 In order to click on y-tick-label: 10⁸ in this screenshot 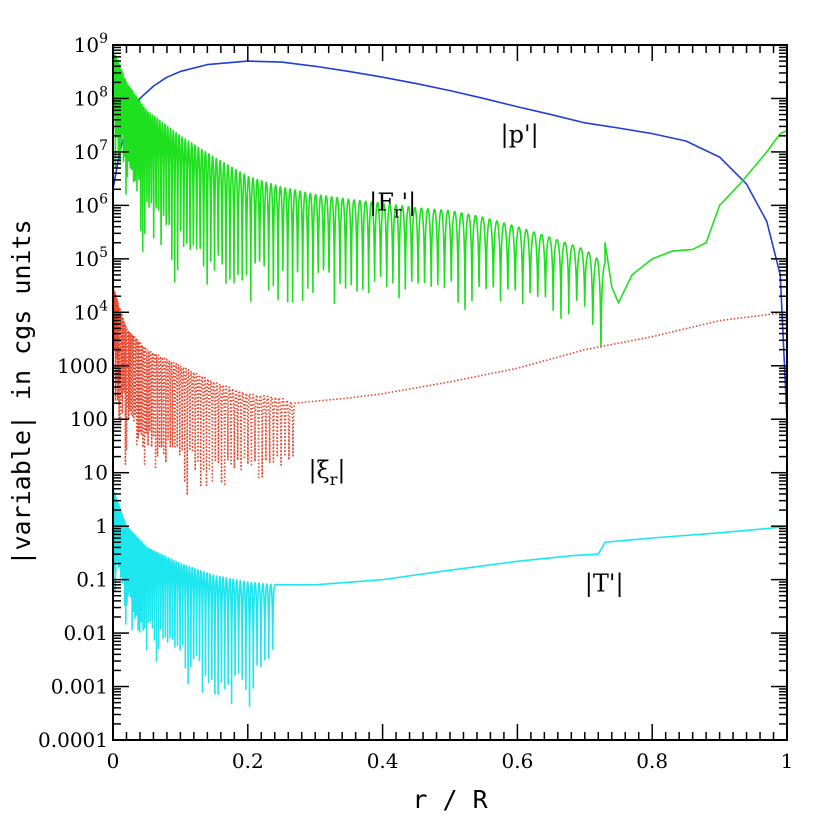, I will do `click(91, 97)`.